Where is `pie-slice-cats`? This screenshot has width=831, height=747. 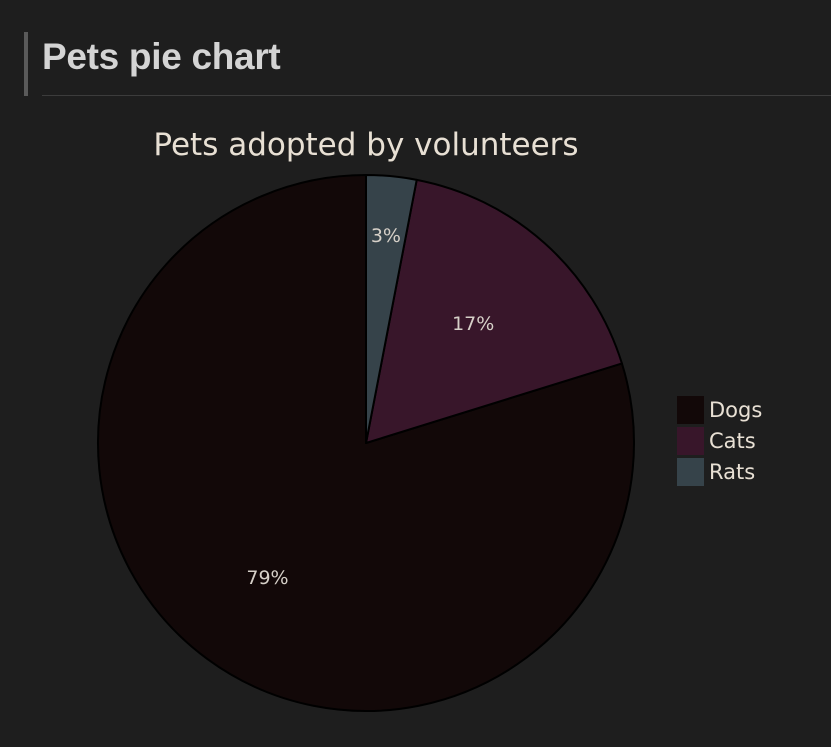
pie-slice-cats is located at coordinates (494, 311).